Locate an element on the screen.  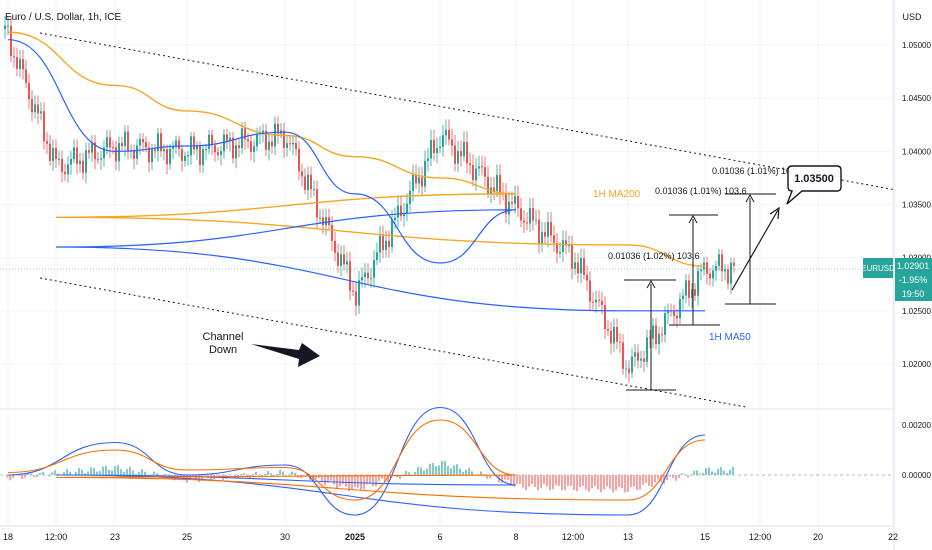
price-tag: EURUSD 1.02901 -1.95% 19:50 is located at coordinates (896, 279).